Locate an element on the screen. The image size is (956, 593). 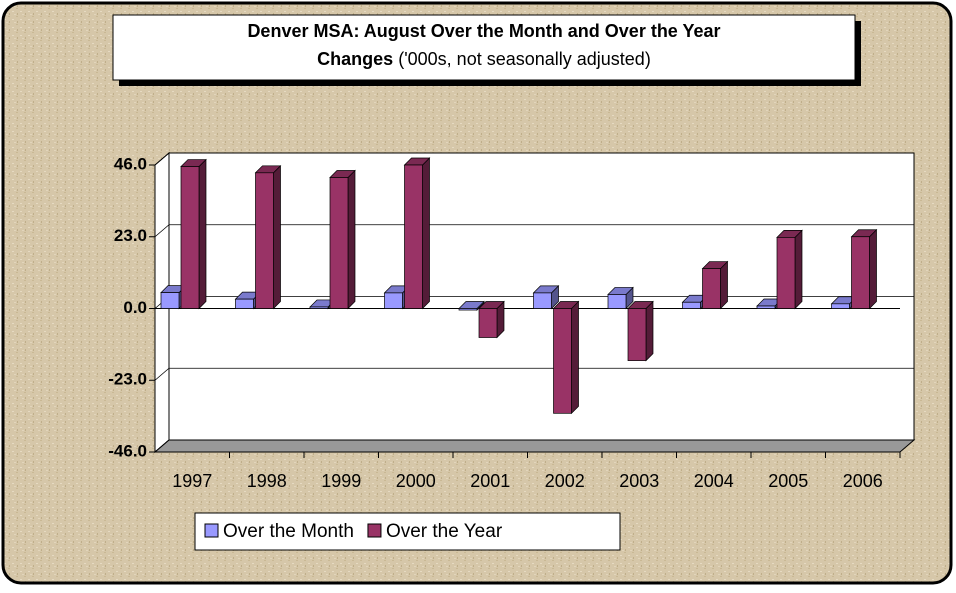
x-tick-label: 1997 is located at coordinates (192, 481).